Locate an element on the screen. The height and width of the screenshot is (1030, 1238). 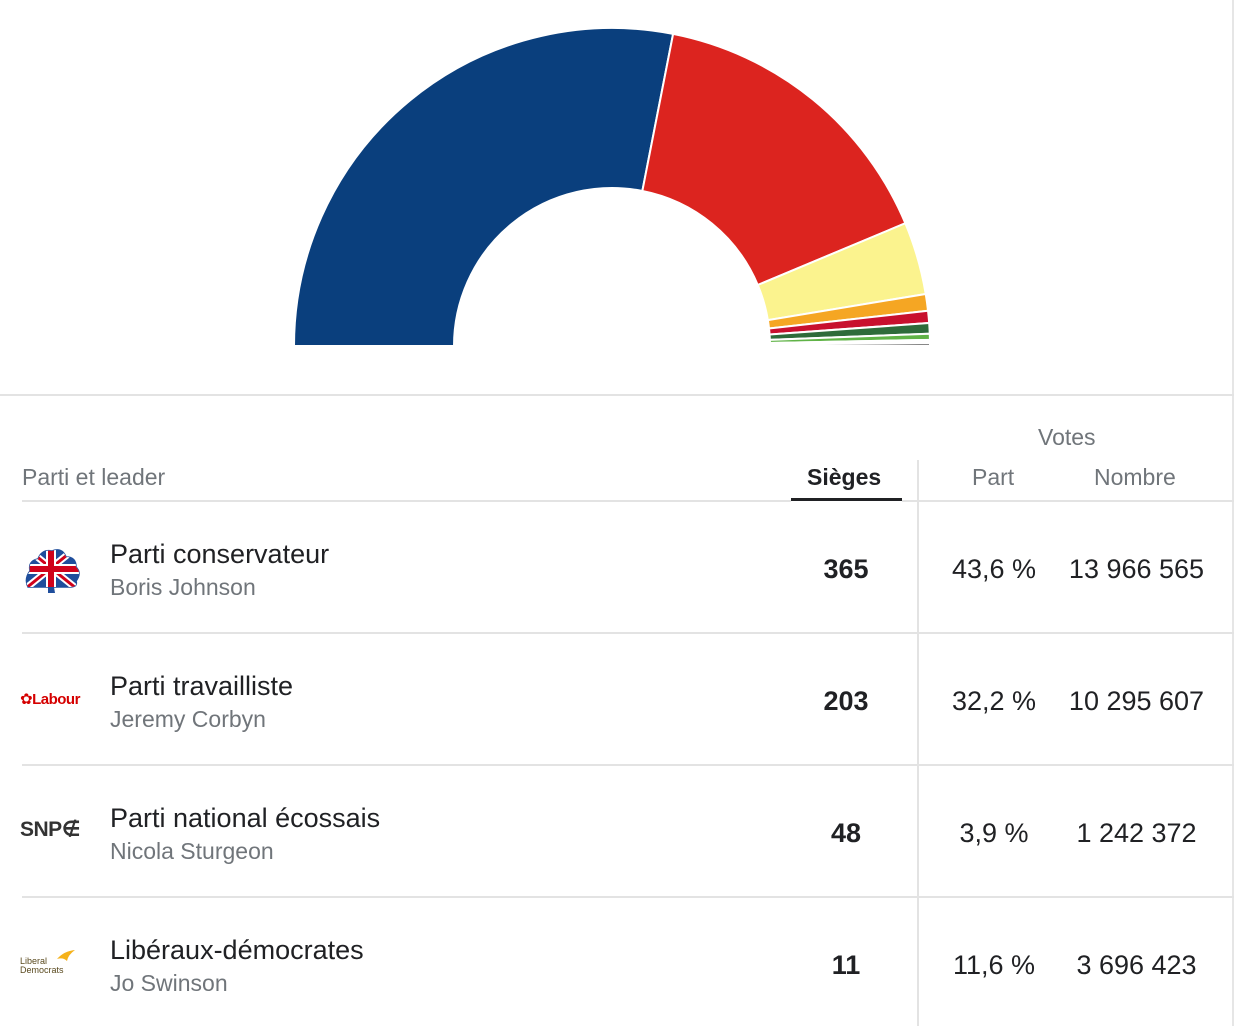
leader-name: Jo Swinson is located at coordinates (169, 983).